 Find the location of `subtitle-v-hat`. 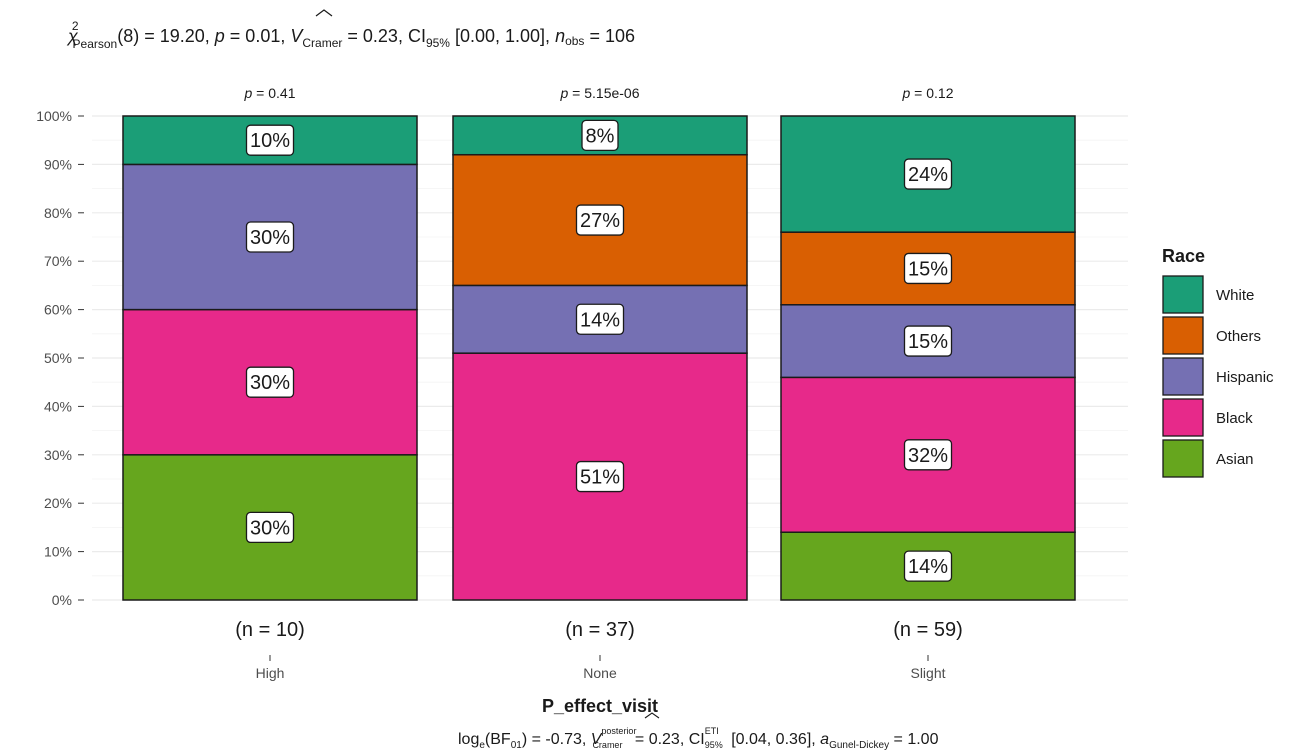

subtitle-v-hat is located at coordinates (324, 13).